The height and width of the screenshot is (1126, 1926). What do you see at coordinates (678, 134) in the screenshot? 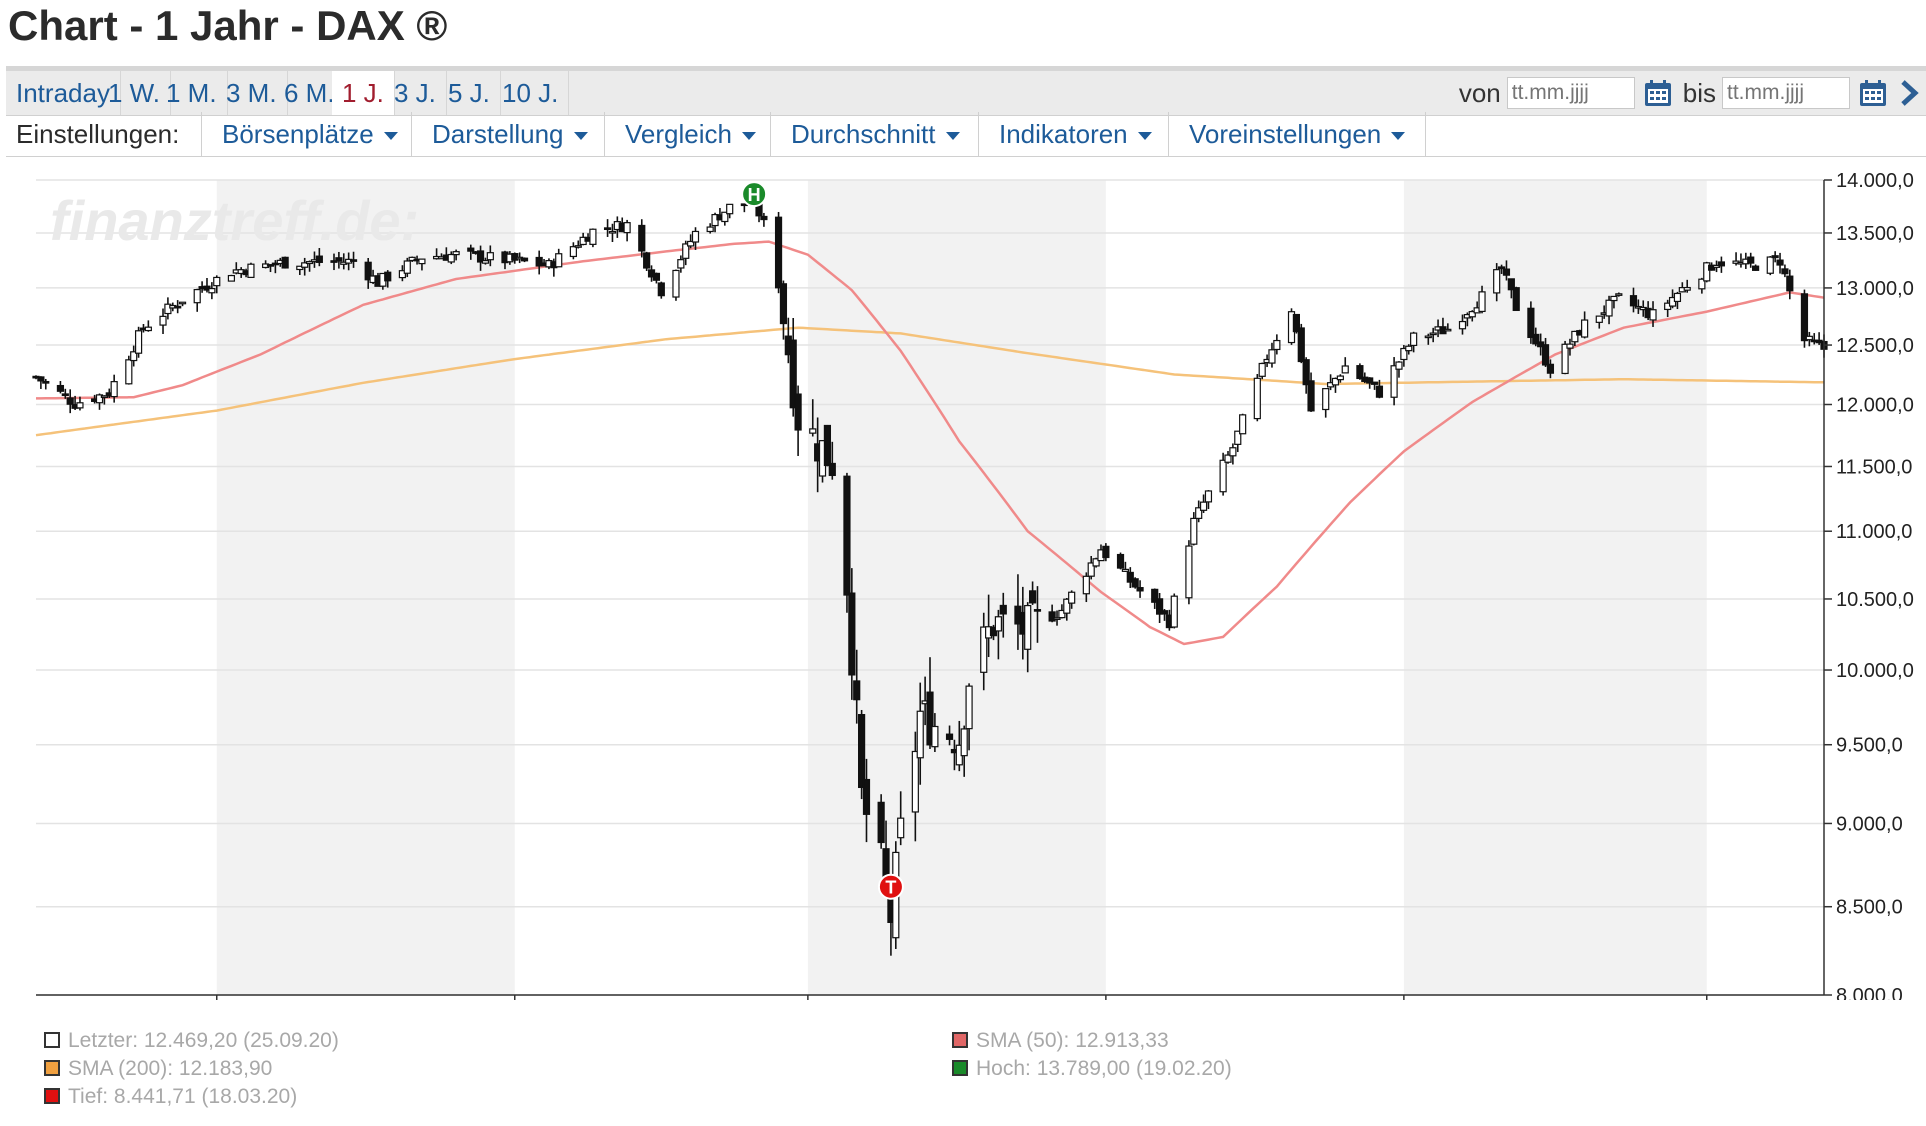
I see `dropdown-label: Vergleich` at bounding box center [678, 134].